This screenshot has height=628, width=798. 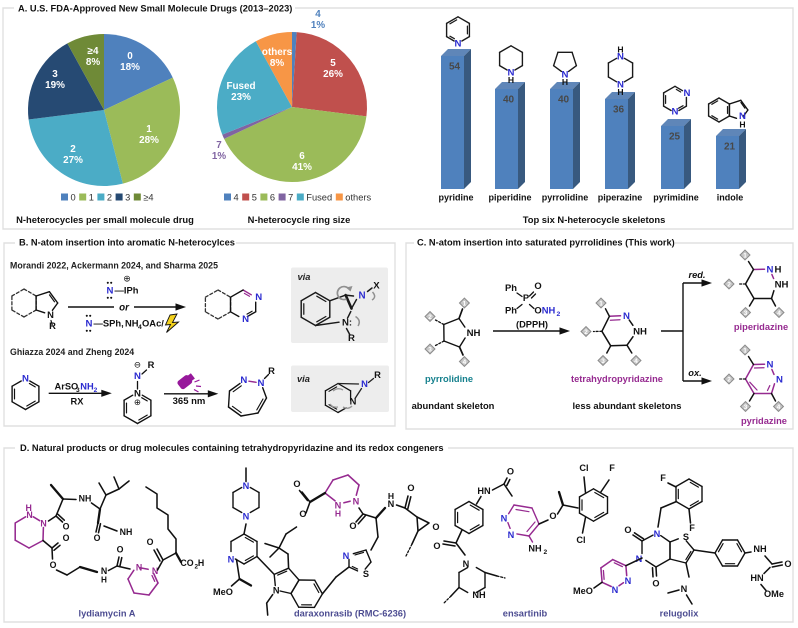 I want to click on svg-text: 0, so click(x=73, y=198).